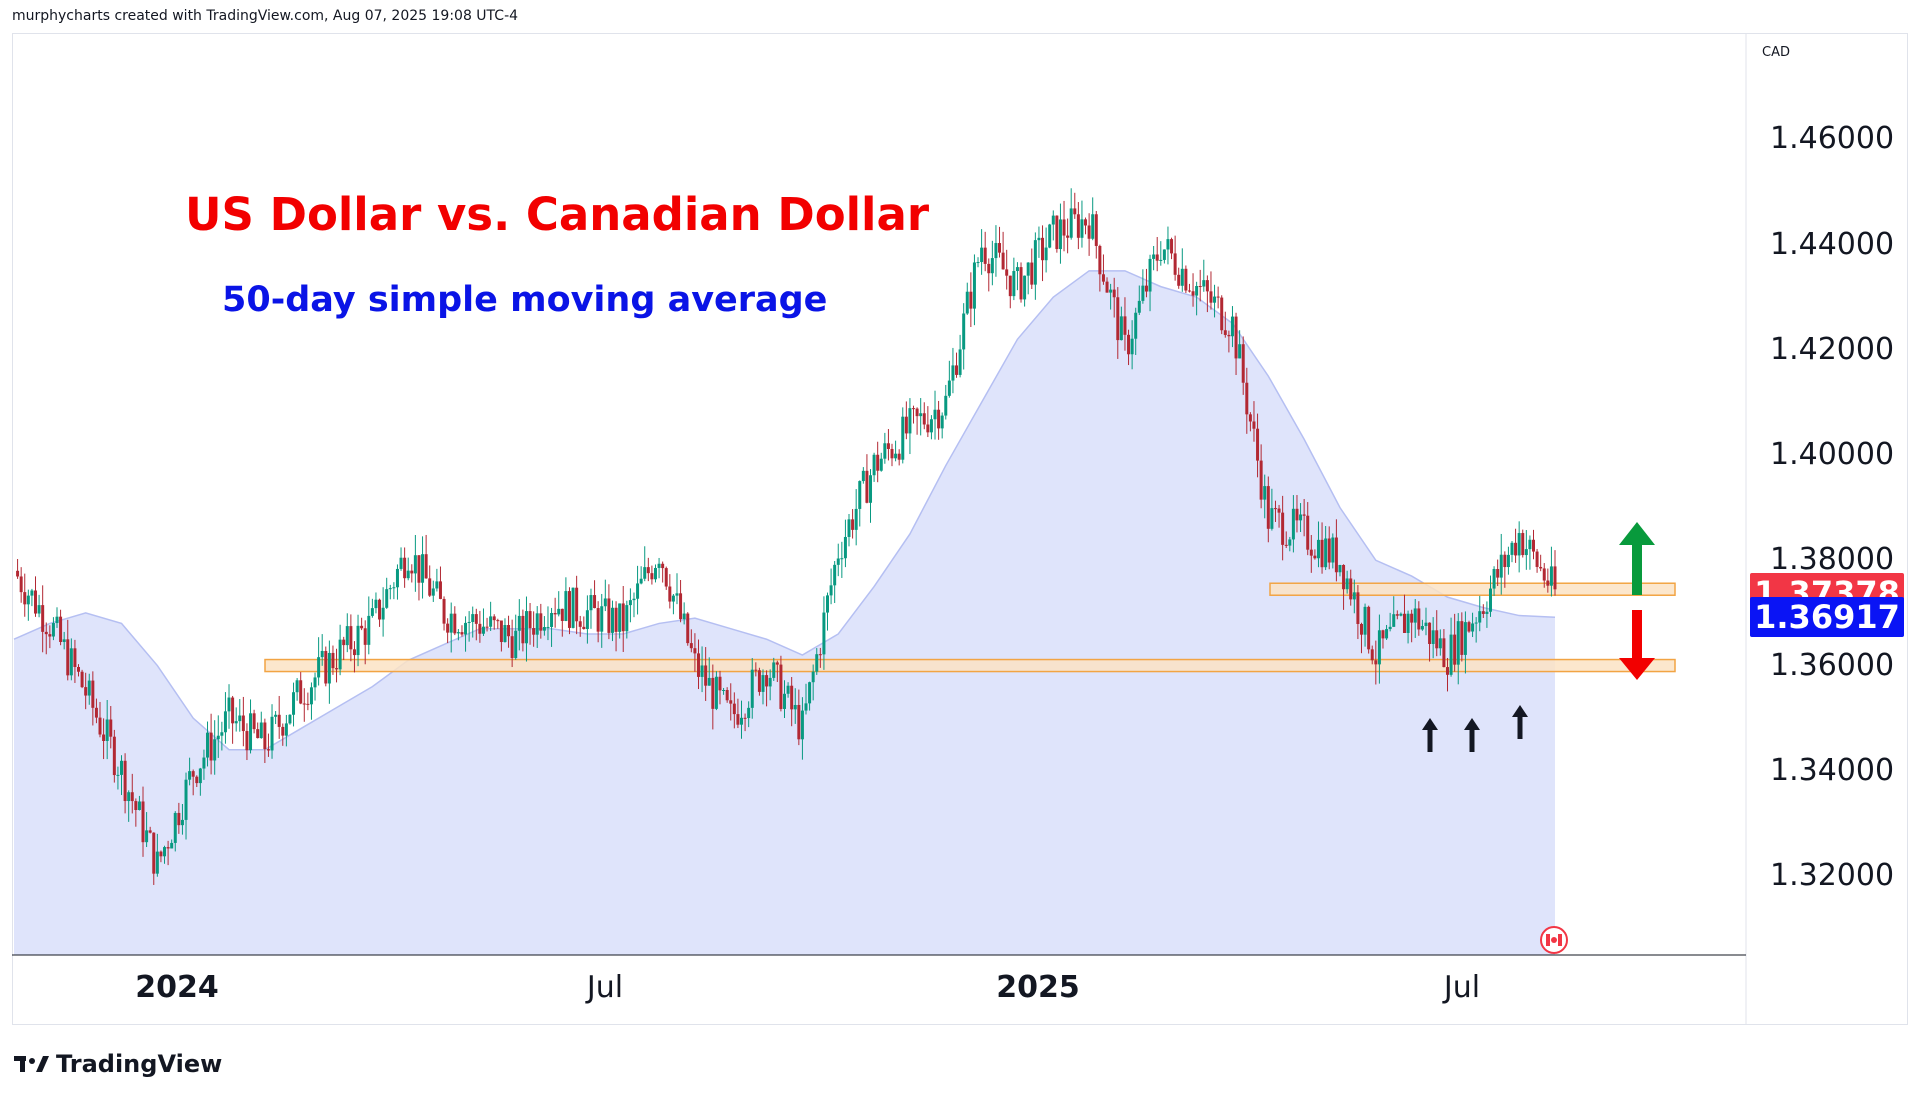  Describe the element at coordinates (1554, 940) in the screenshot. I see `canada-flag-icon` at that location.